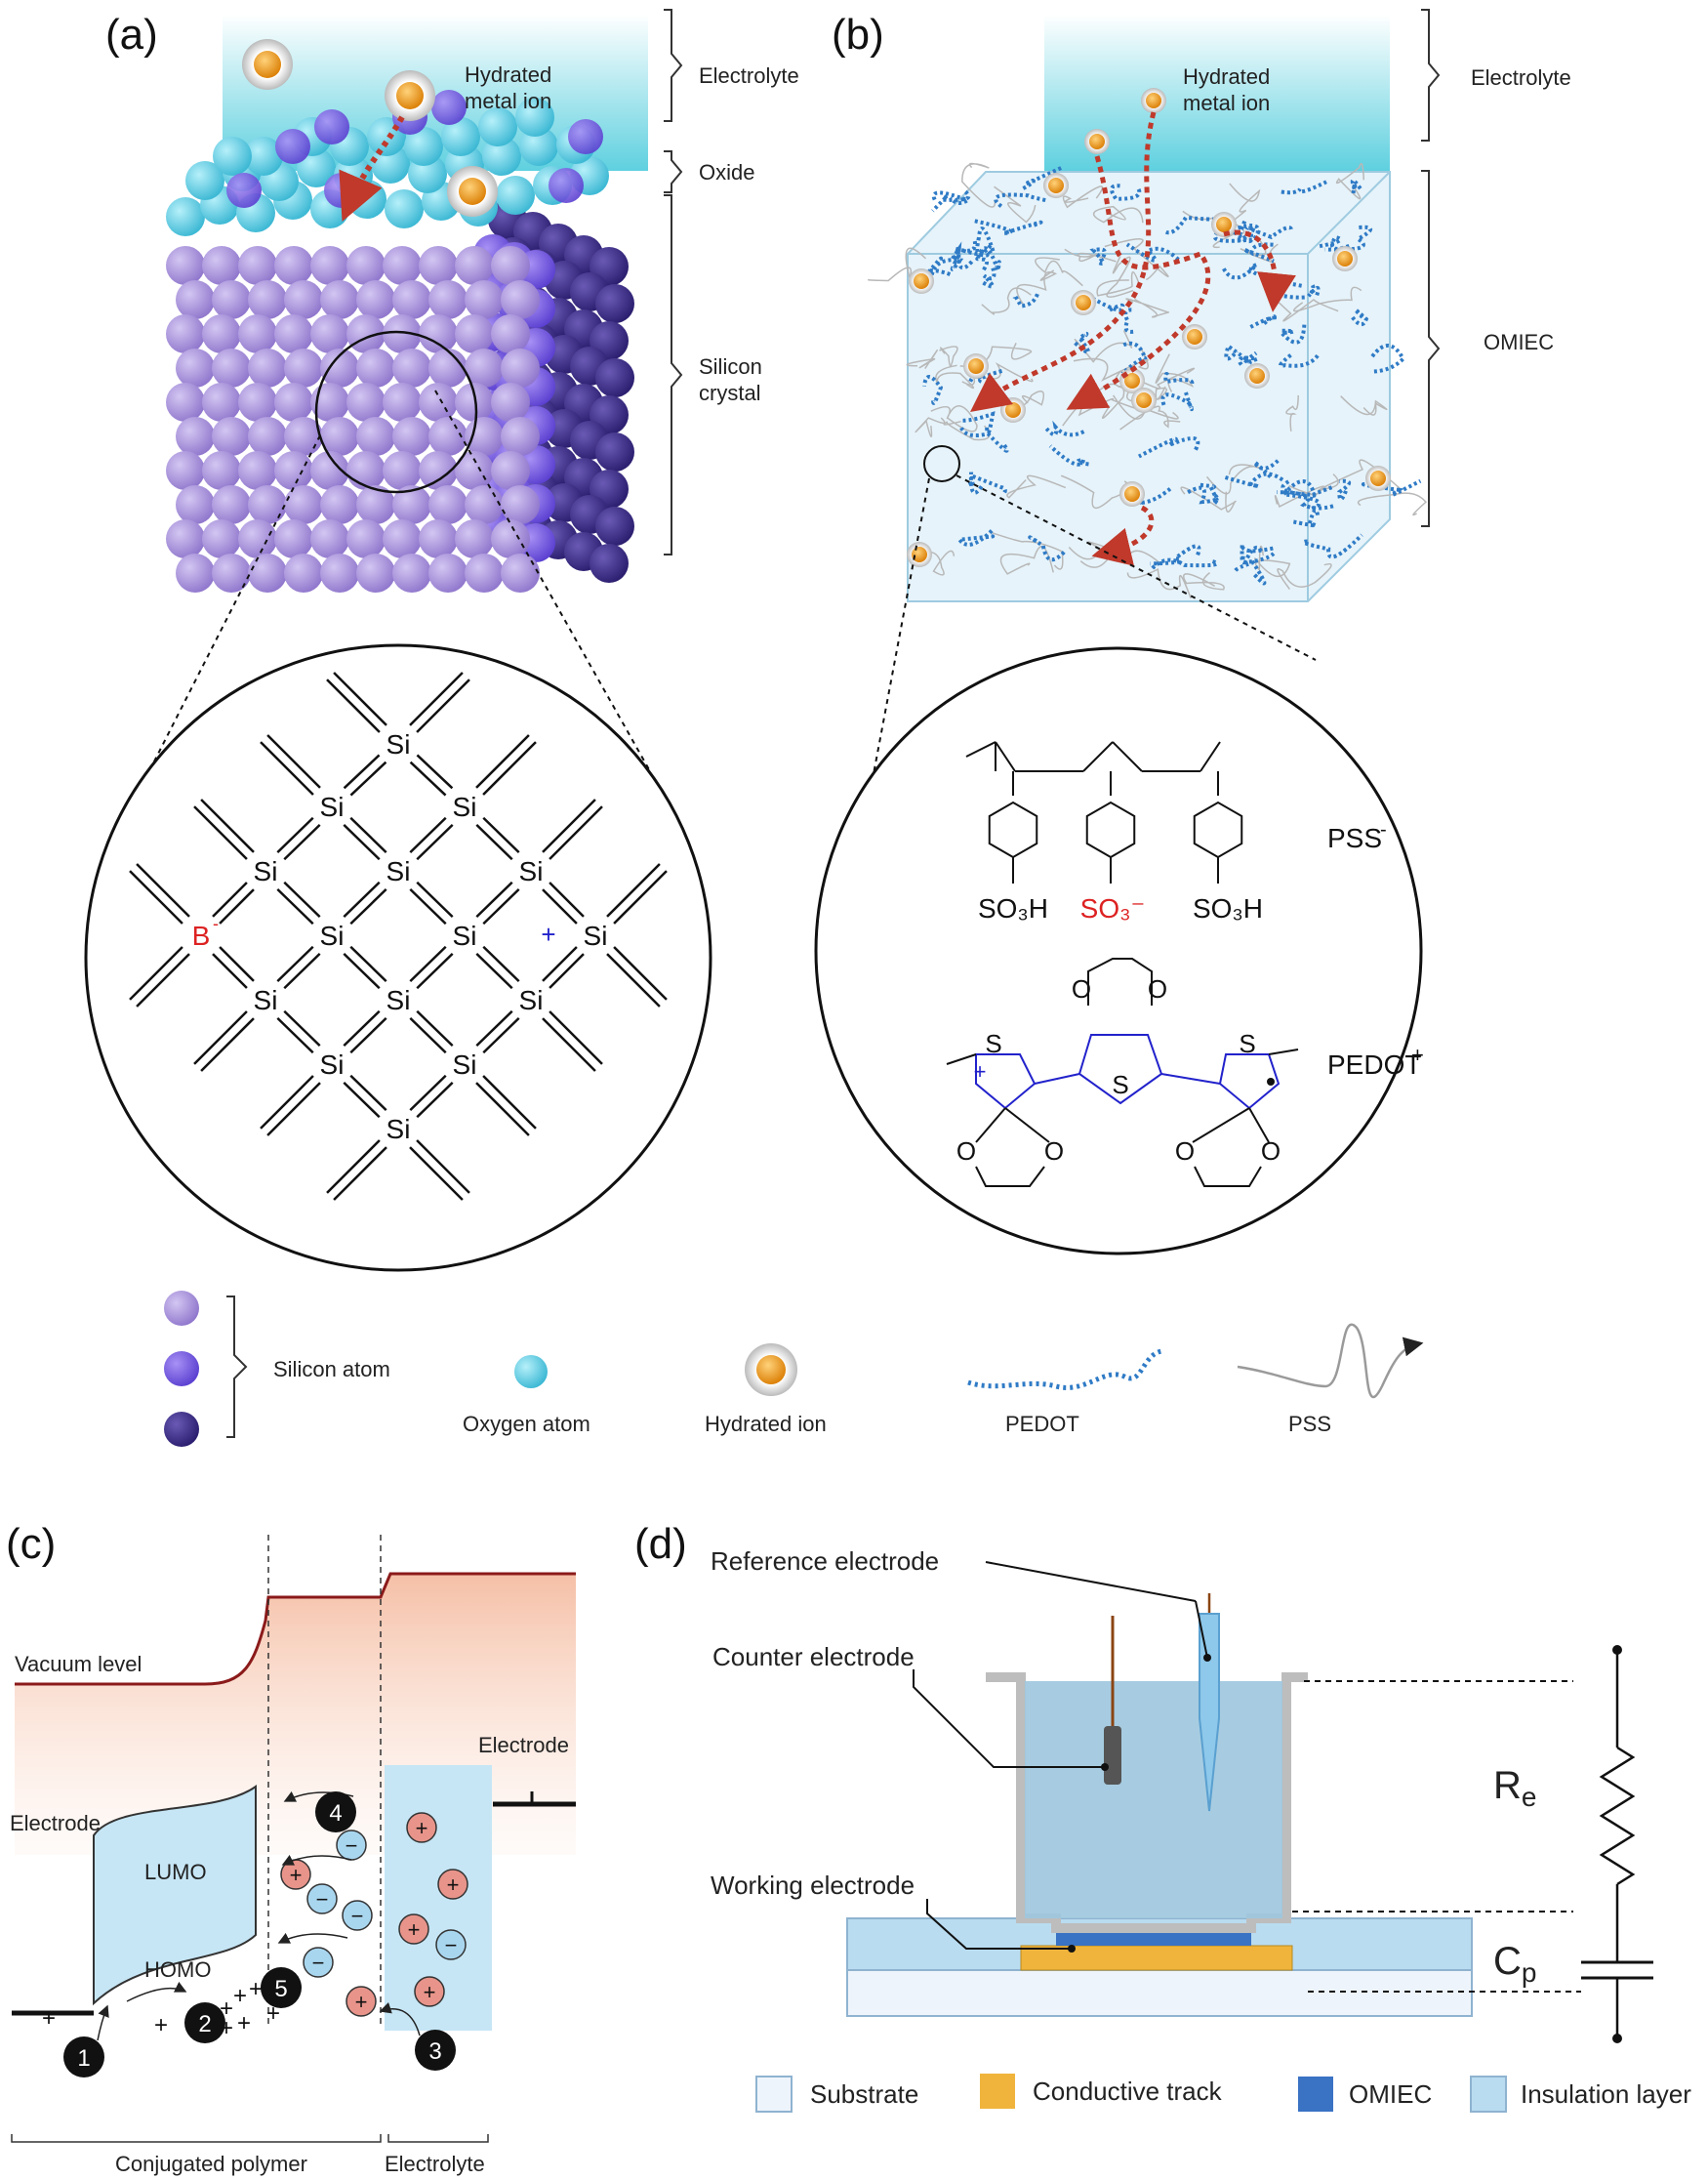 This screenshot has width=1708, height=2180. I want to click on step-number: 2, so click(204, 2024).